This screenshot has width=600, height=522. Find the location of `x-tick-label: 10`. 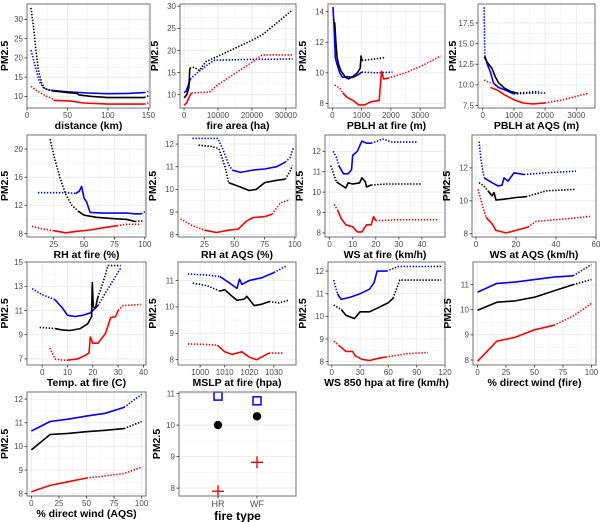

x-tick-label: 10 is located at coordinates (352, 244).